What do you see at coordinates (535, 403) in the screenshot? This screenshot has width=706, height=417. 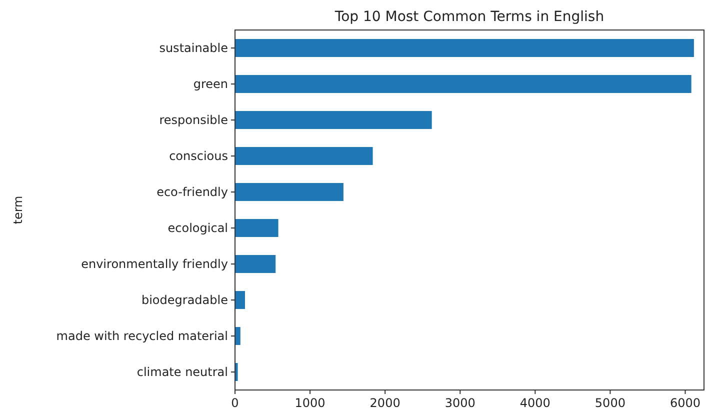 I see `x-tick-label: 4000` at bounding box center [535, 403].